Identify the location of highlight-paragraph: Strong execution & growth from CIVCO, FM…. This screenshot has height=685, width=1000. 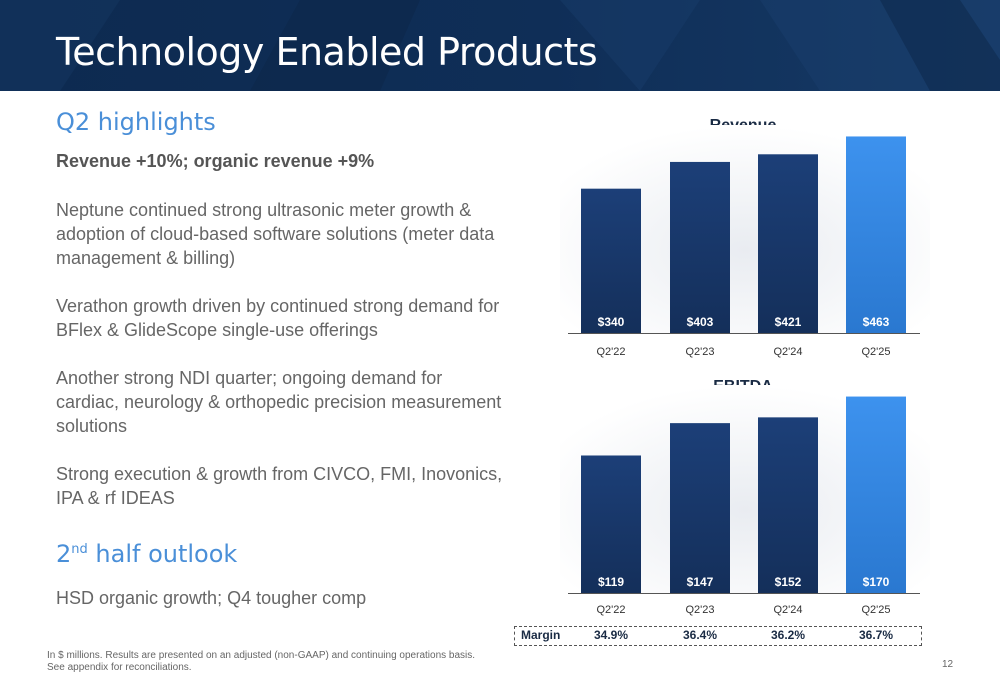
(279, 486).